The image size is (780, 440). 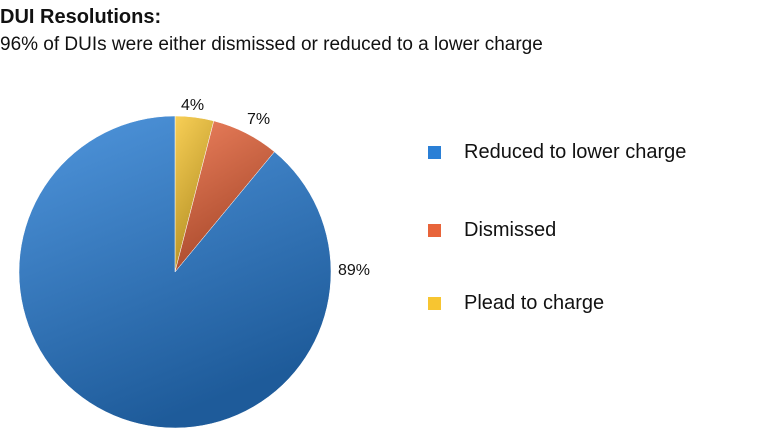 I want to click on legend-label-plead: Plead to charge, so click(x=534, y=302).